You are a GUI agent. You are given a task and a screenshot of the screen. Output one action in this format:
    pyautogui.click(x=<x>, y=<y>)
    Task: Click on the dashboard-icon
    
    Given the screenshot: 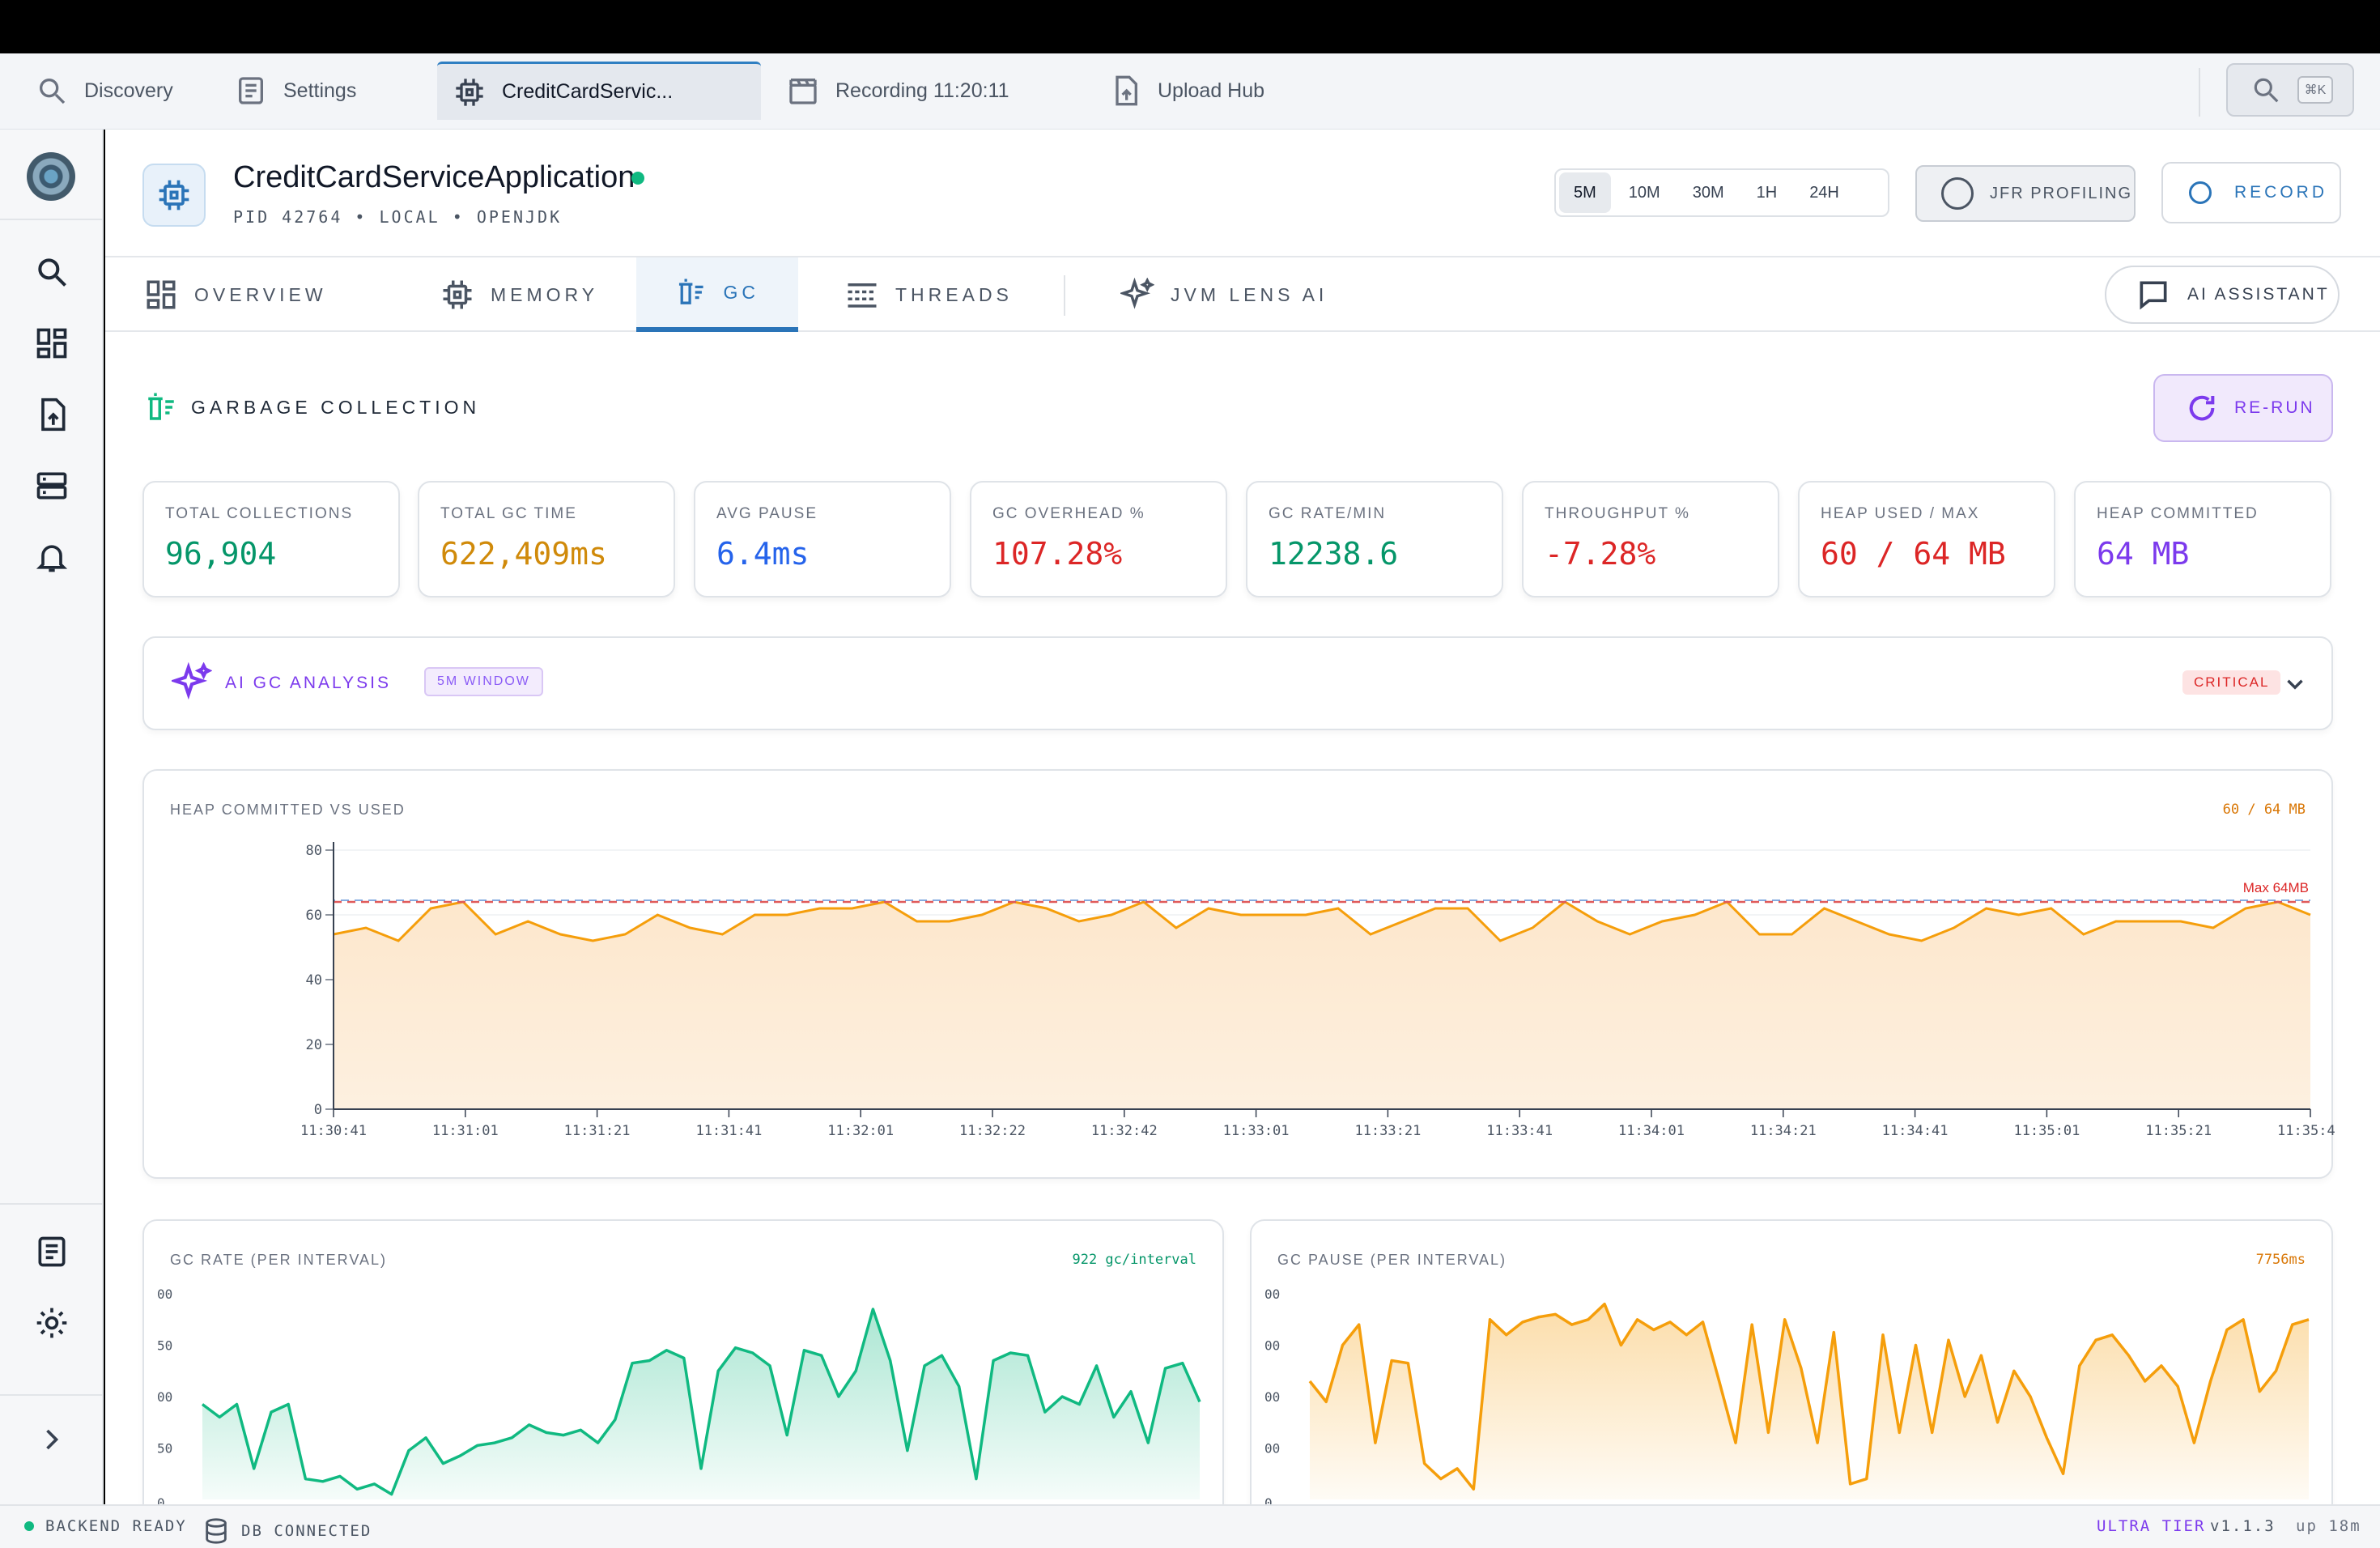 What is the action you would take?
    pyautogui.click(x=161, y=294)
    